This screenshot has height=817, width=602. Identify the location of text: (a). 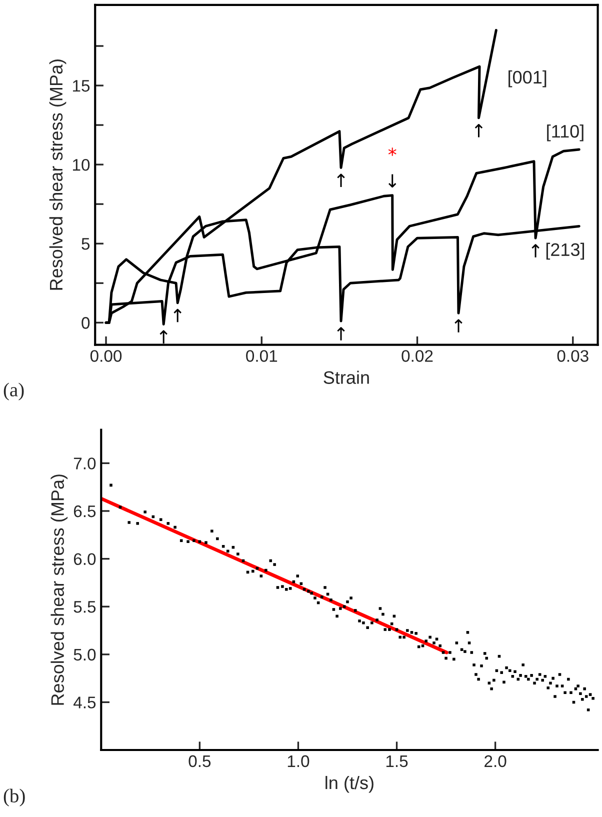
(14, 391).